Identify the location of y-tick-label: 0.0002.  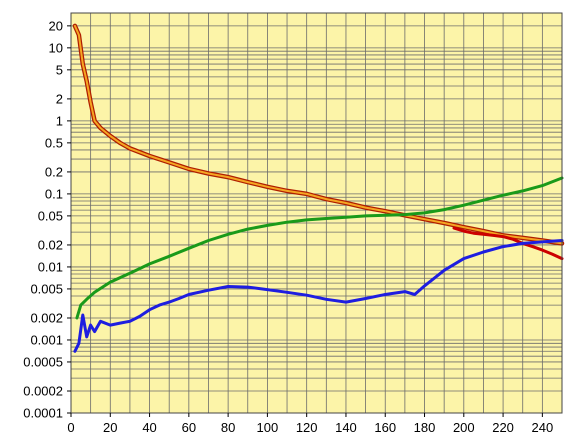
(43, 391).